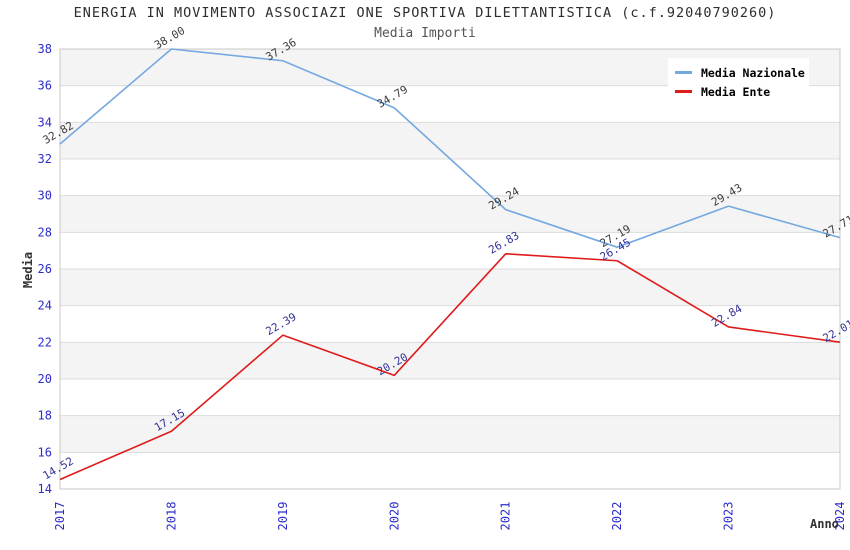 Image resolution: width=850 pixels, height=550 pixels. I want to click on x-tick-label: 2023, so click(729, 516).